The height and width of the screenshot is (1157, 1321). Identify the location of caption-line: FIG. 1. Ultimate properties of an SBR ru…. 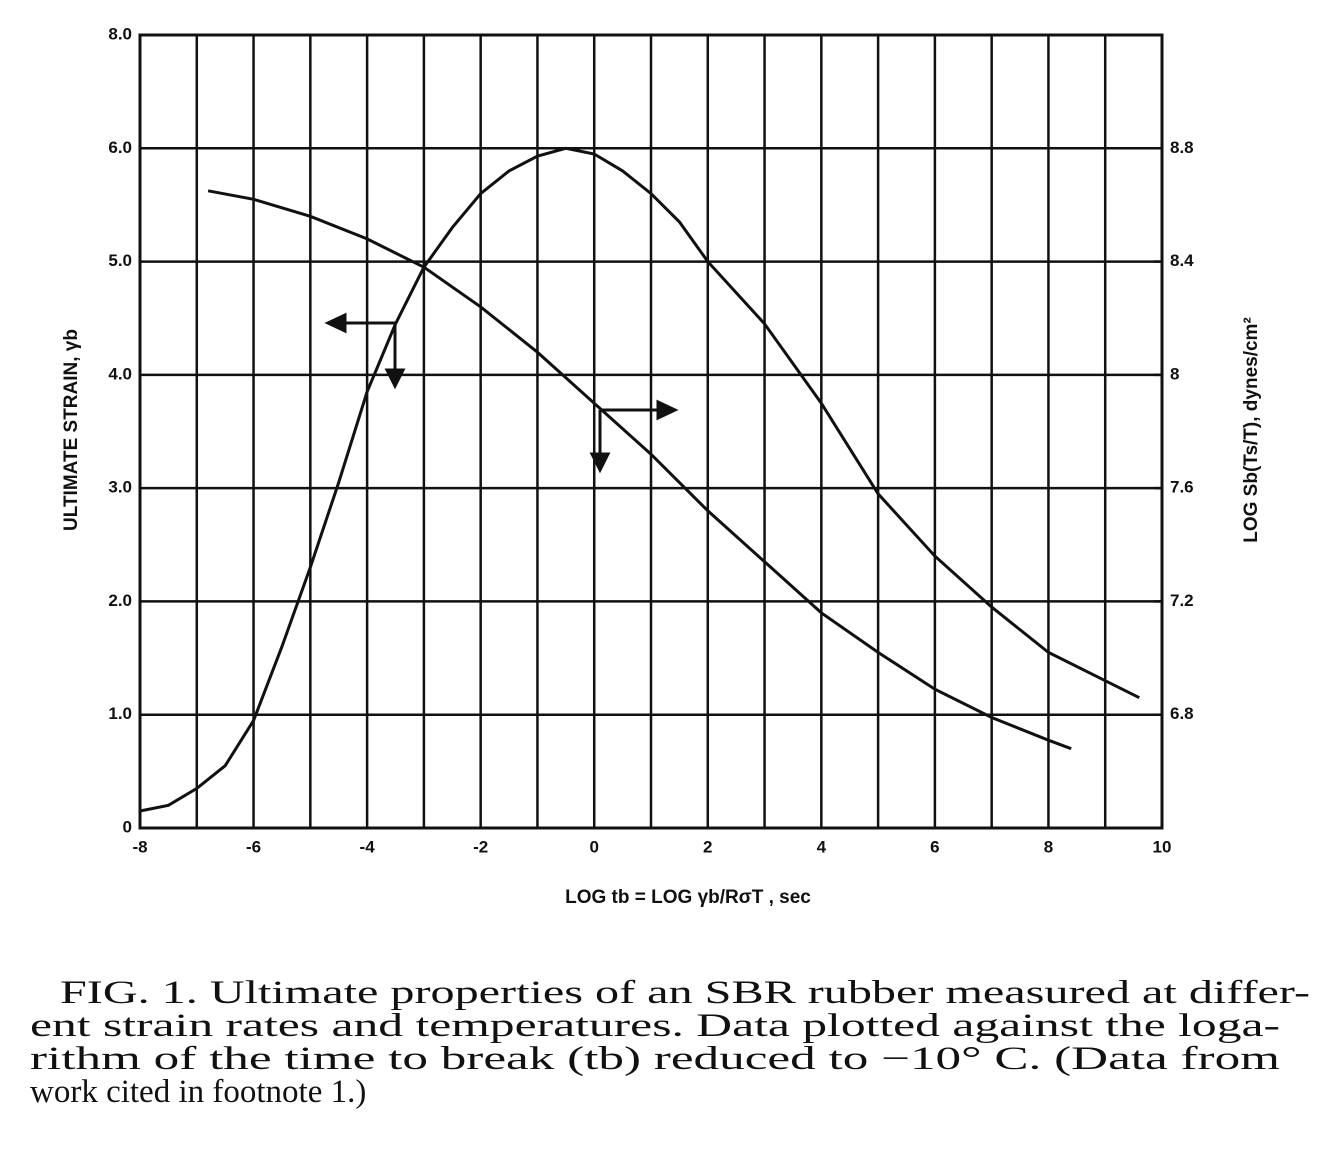
(685, 993).